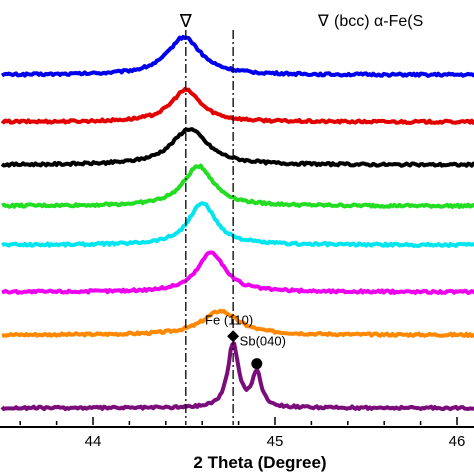  What do you see at coordinates (323, 21) in the screenshot?
I see `legend-symbol: ∇` at bounding box center [323, 21].